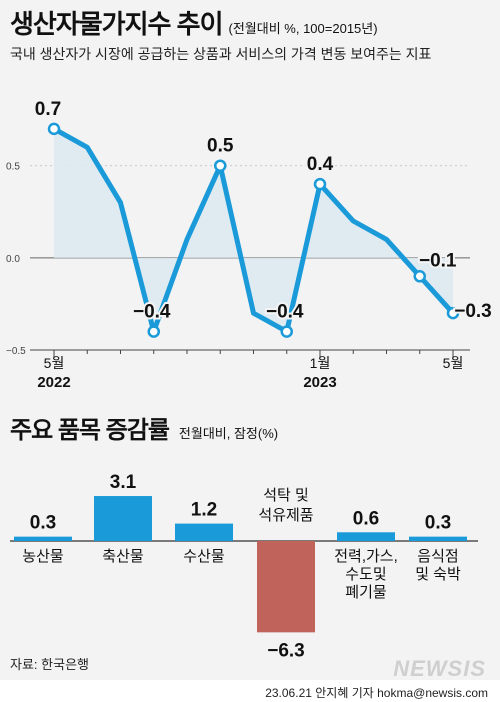  What do you see at coordinates (204, 510) in the screenshot?
I see `bar-value-label: 1.2` at bounding box center [204, 510].